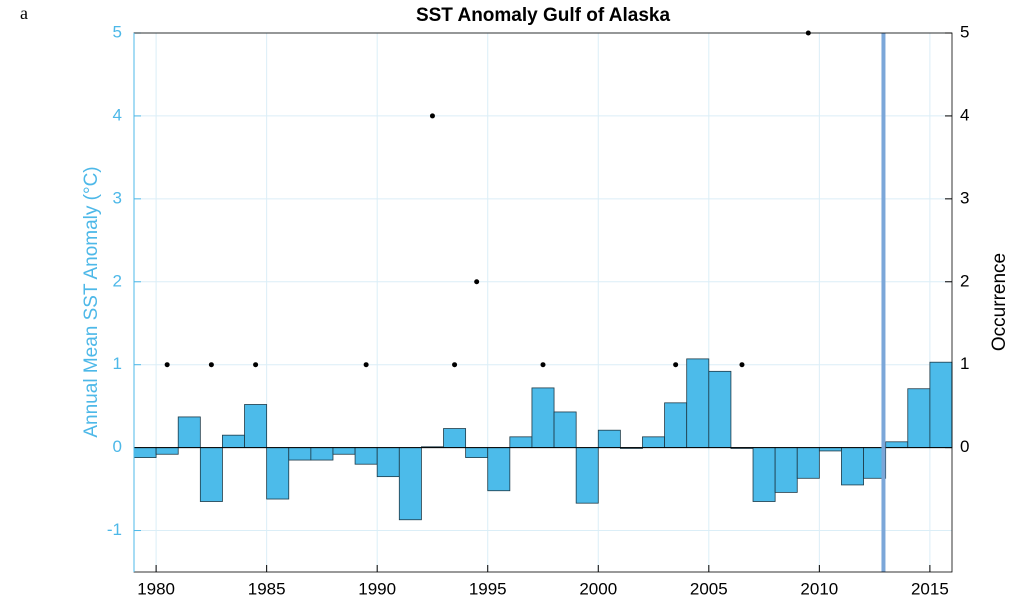 The height and width of the screenshot is (611, 1021). Describe the element at coordinates (117, 363) in the screenshot. I see `y-tick-label: 1` at that location.